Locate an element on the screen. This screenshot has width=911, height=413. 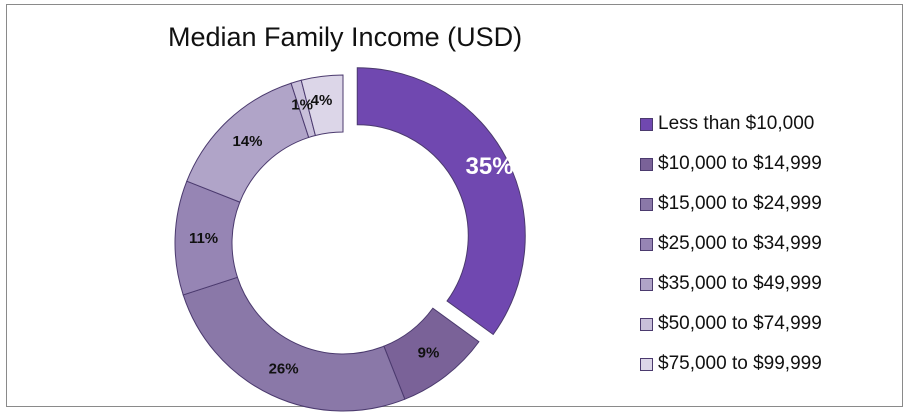
legend-item-50-000-to-74-999: $50,000 to $74,999 is located at coordinates (731, 324).